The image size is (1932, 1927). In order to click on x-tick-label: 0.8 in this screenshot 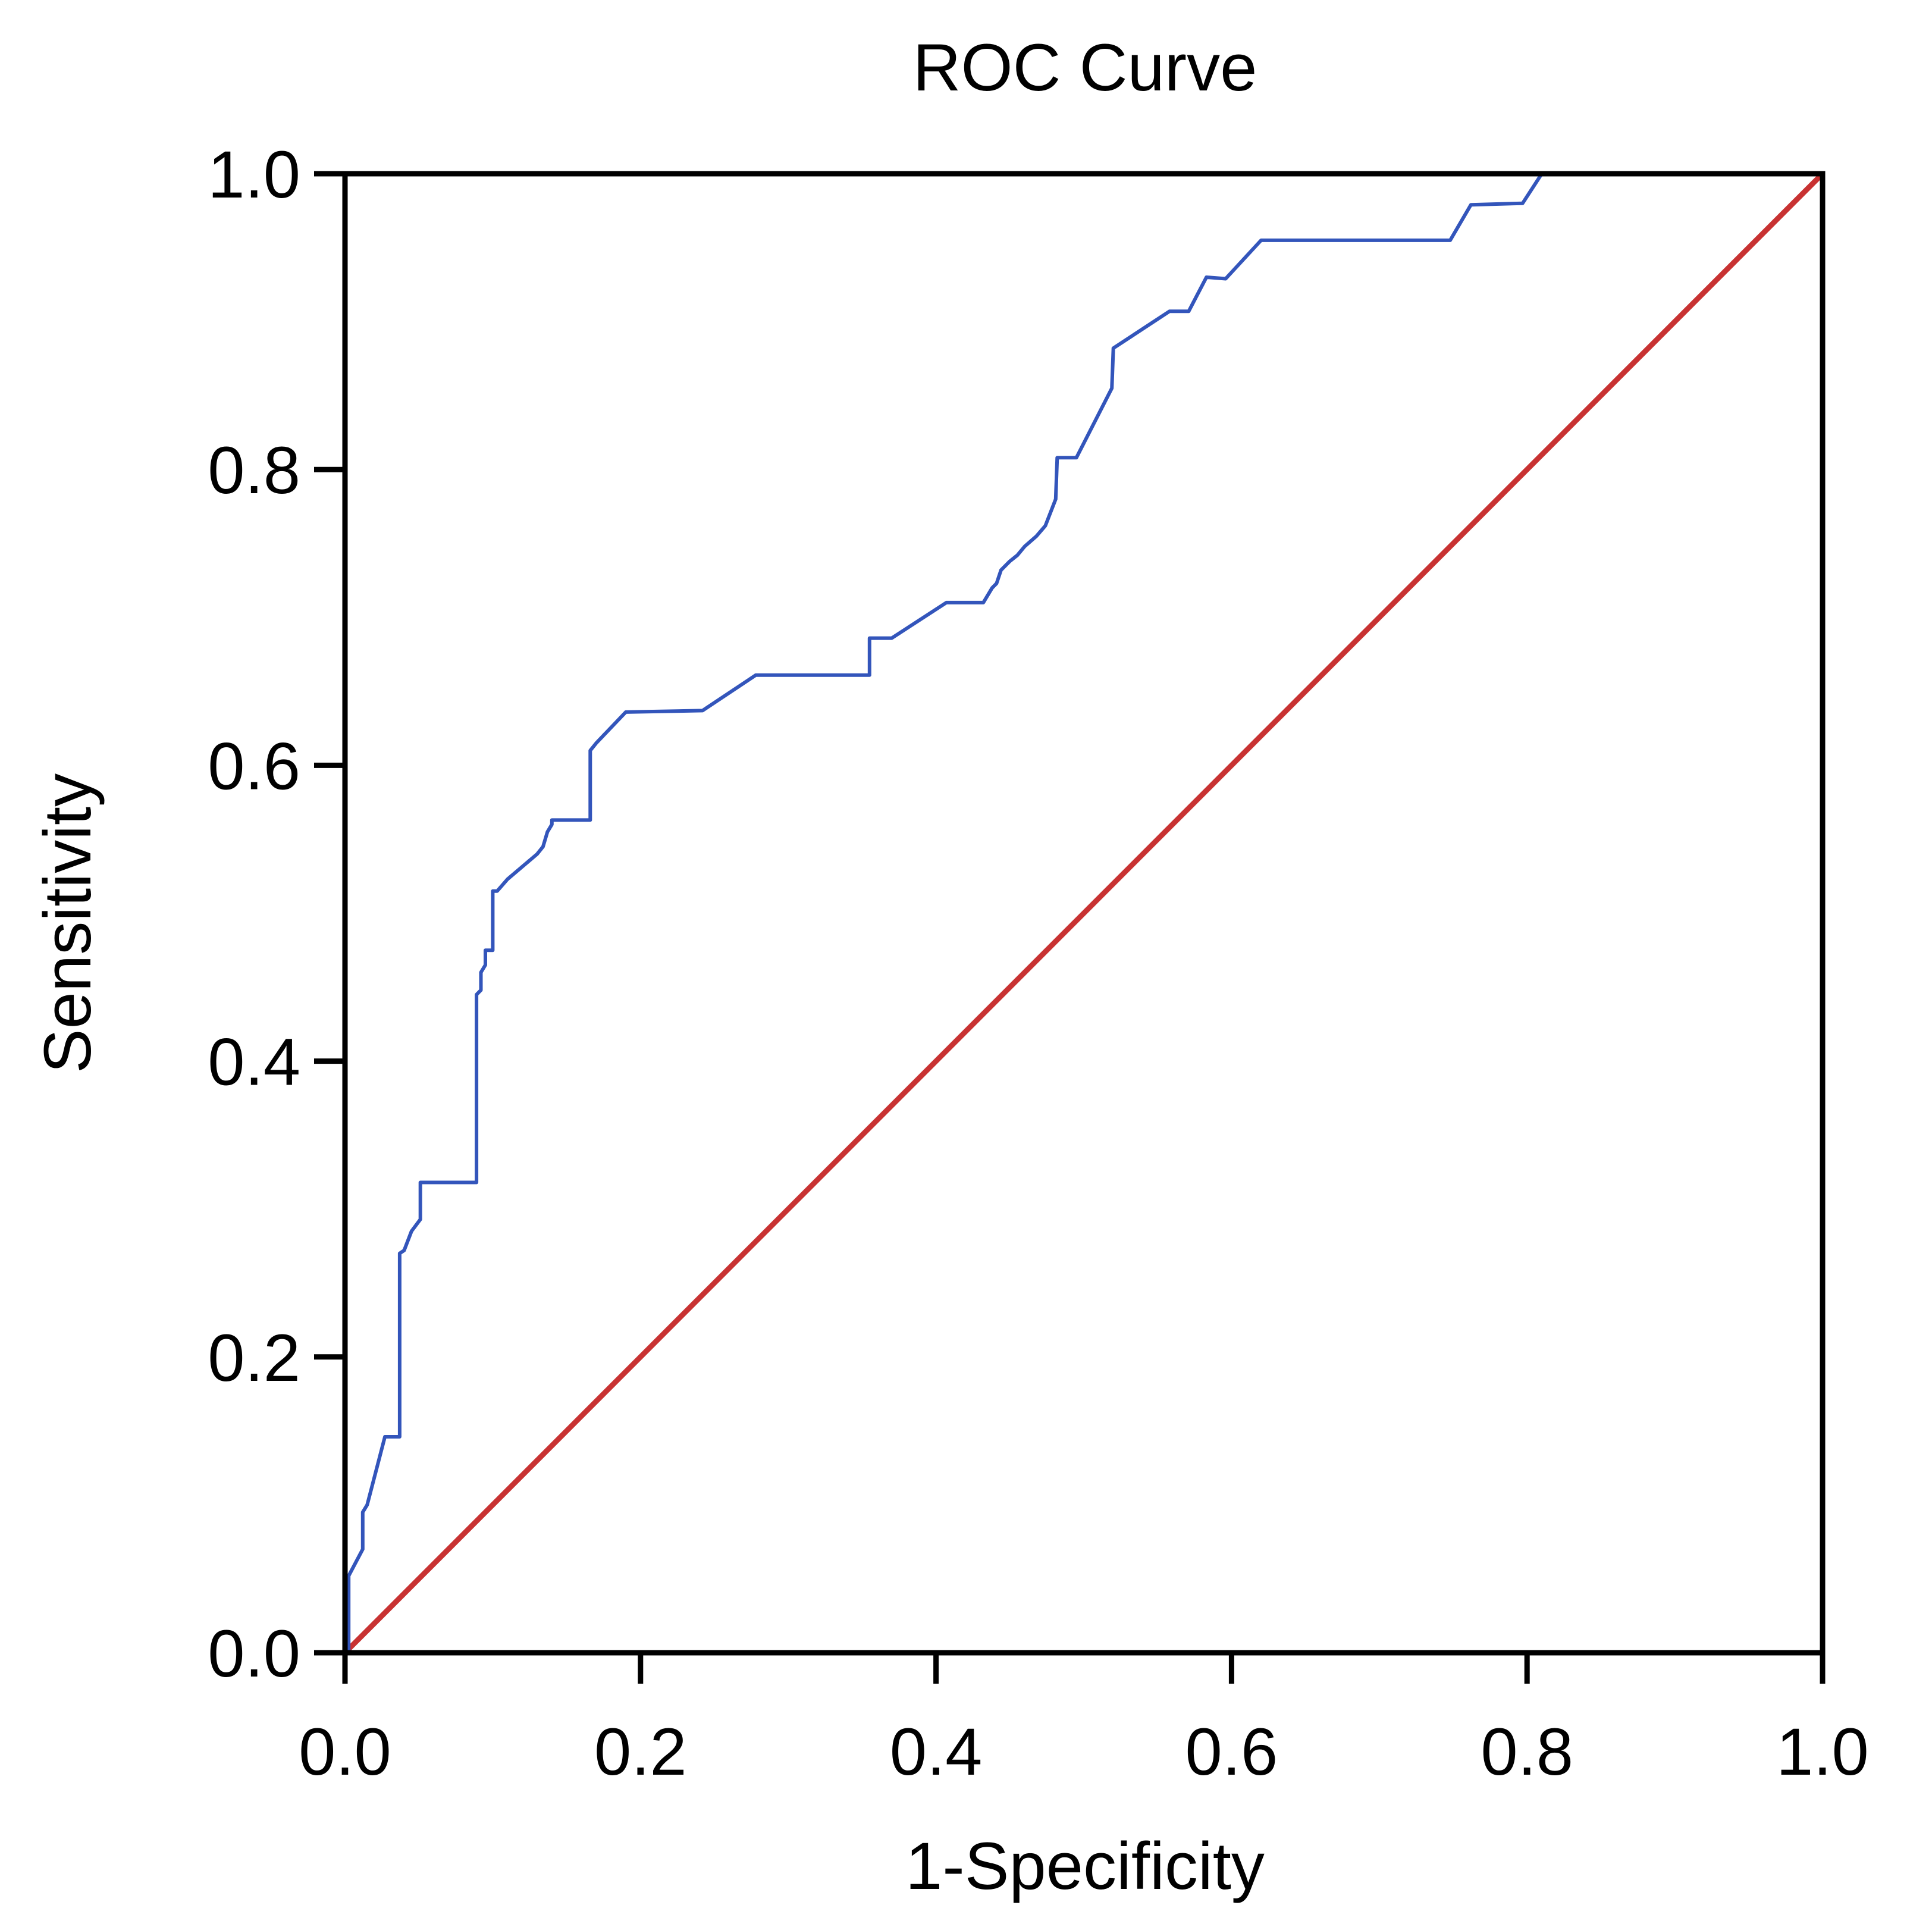, I will do `click(1527, 1752)`.